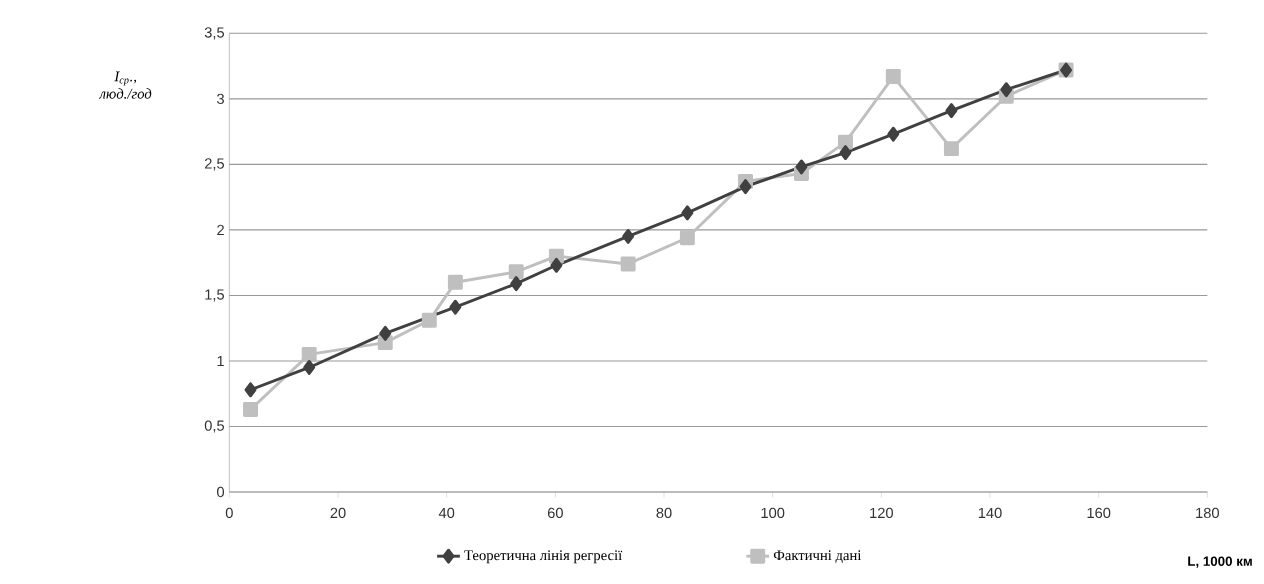 Image resolution: width=1264 pixels, height=584 pixels. Describe the element at coordinates (664, 513) in the screenshot. I see `x-tick-label: 80` at that location.